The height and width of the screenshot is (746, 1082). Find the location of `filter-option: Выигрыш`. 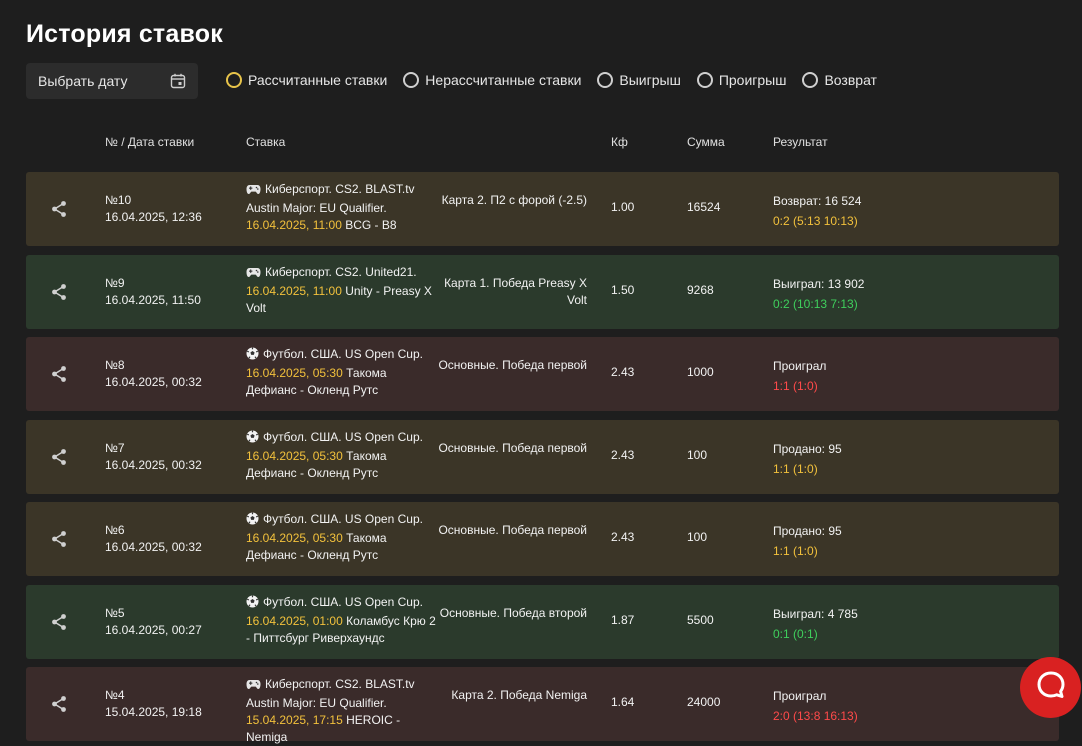

filter-option: Выигрыш is located at coordinates (639, 80).